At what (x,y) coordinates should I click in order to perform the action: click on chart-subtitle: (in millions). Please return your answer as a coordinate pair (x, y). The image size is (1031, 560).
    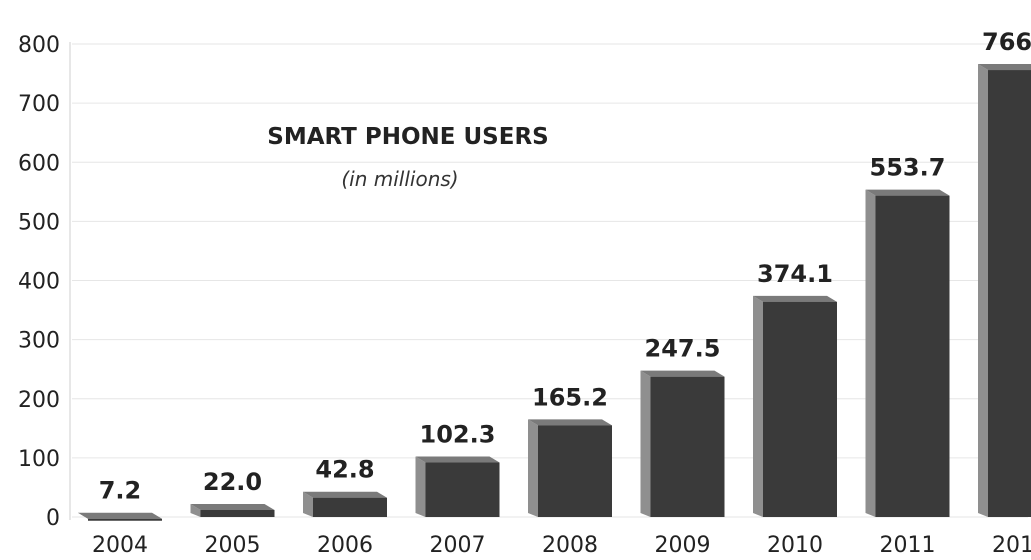
    Looking at the image, I should click on (399, 179).